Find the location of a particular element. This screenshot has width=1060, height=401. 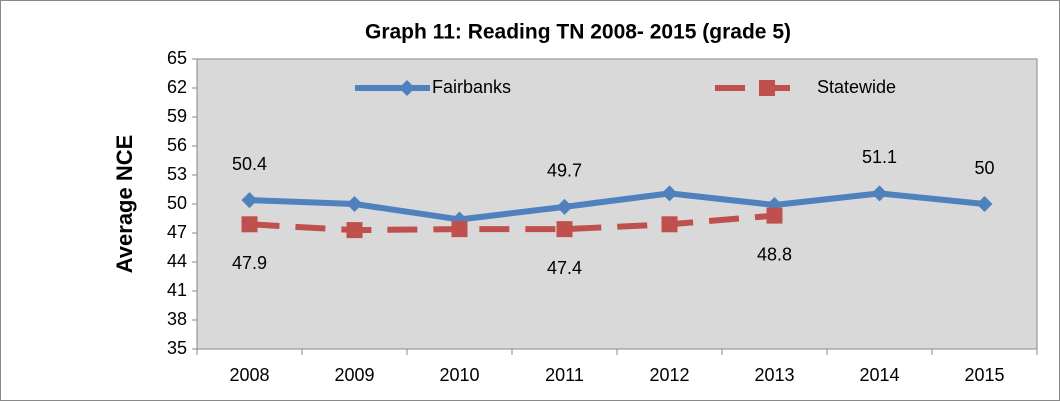

y-tick-label: 50 is located at coordinates (177, 203).